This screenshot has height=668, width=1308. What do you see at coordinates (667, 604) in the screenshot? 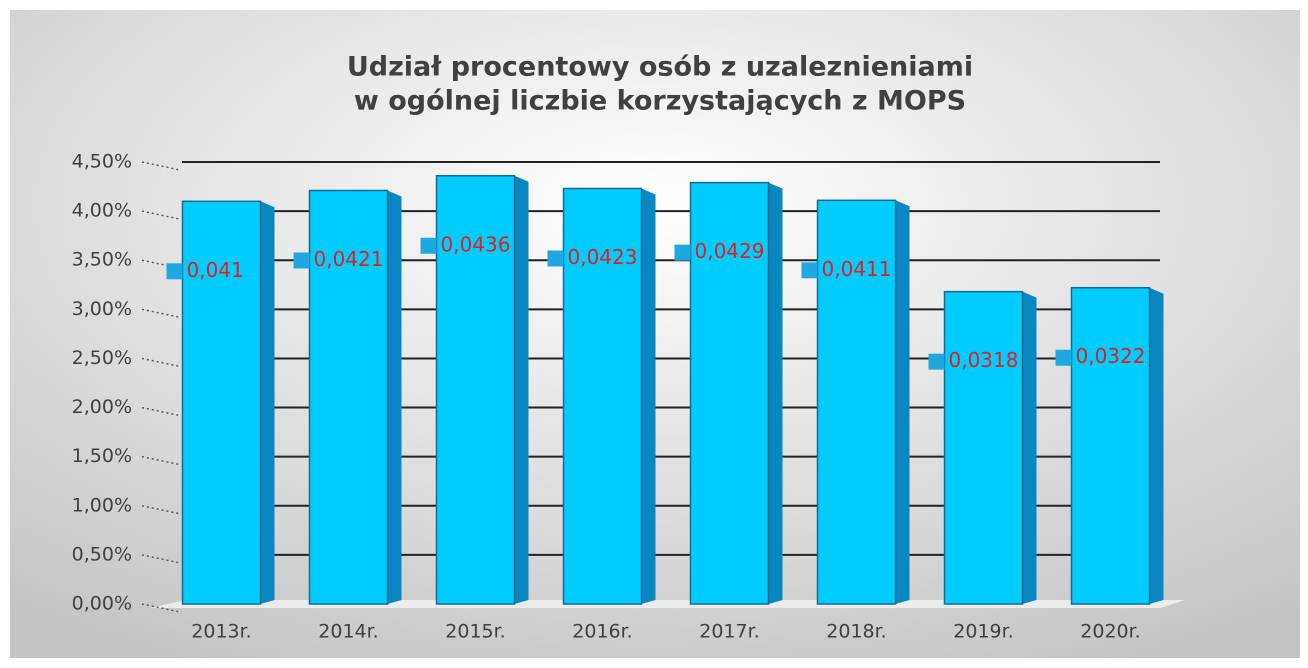
I see `floor` at bounding box center [667, 604].